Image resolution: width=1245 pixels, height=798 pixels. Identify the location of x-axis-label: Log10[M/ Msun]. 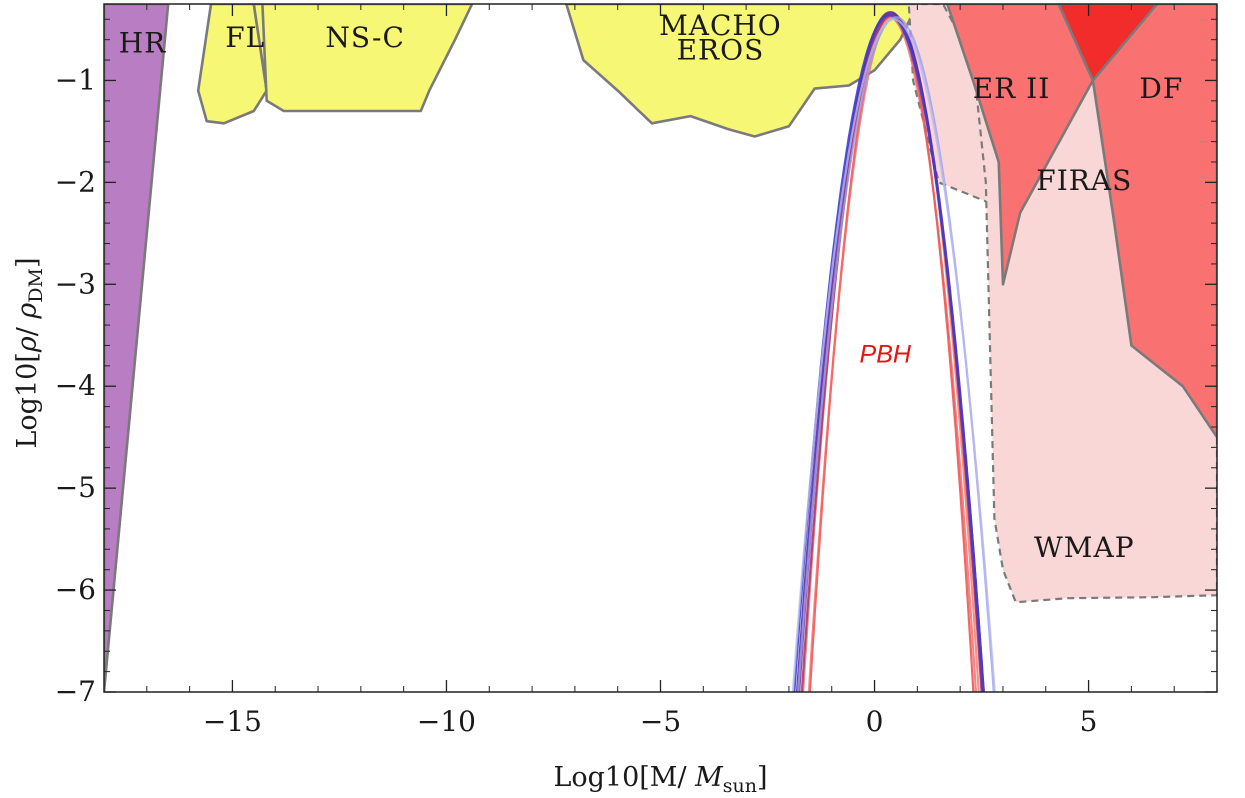
(660, 779).